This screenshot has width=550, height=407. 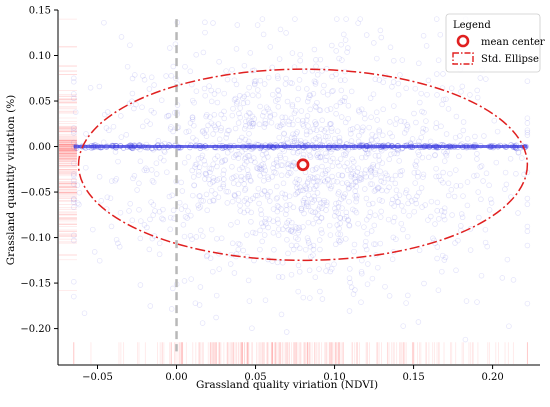 What do you see at coordinates (495, 43) in the screenshot?
I see `legend: Legend mean center Std. Ellipse` at bounding box center [495, 43].